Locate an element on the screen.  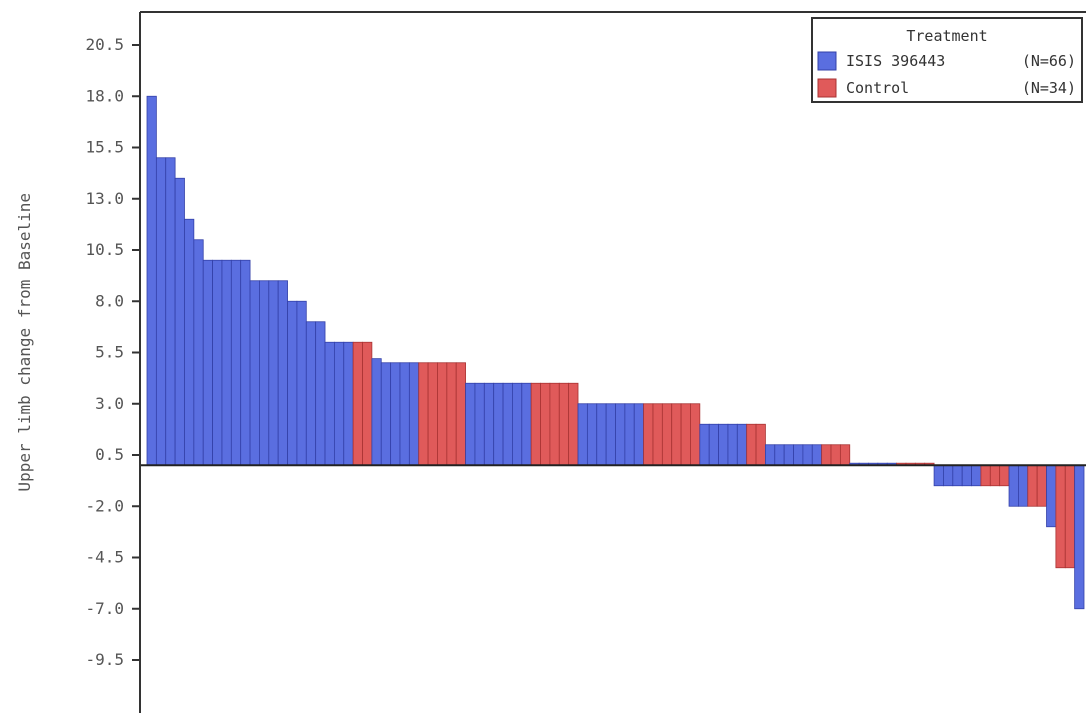
y-tick-label: 15.5 is located at coordinates (104, 147).